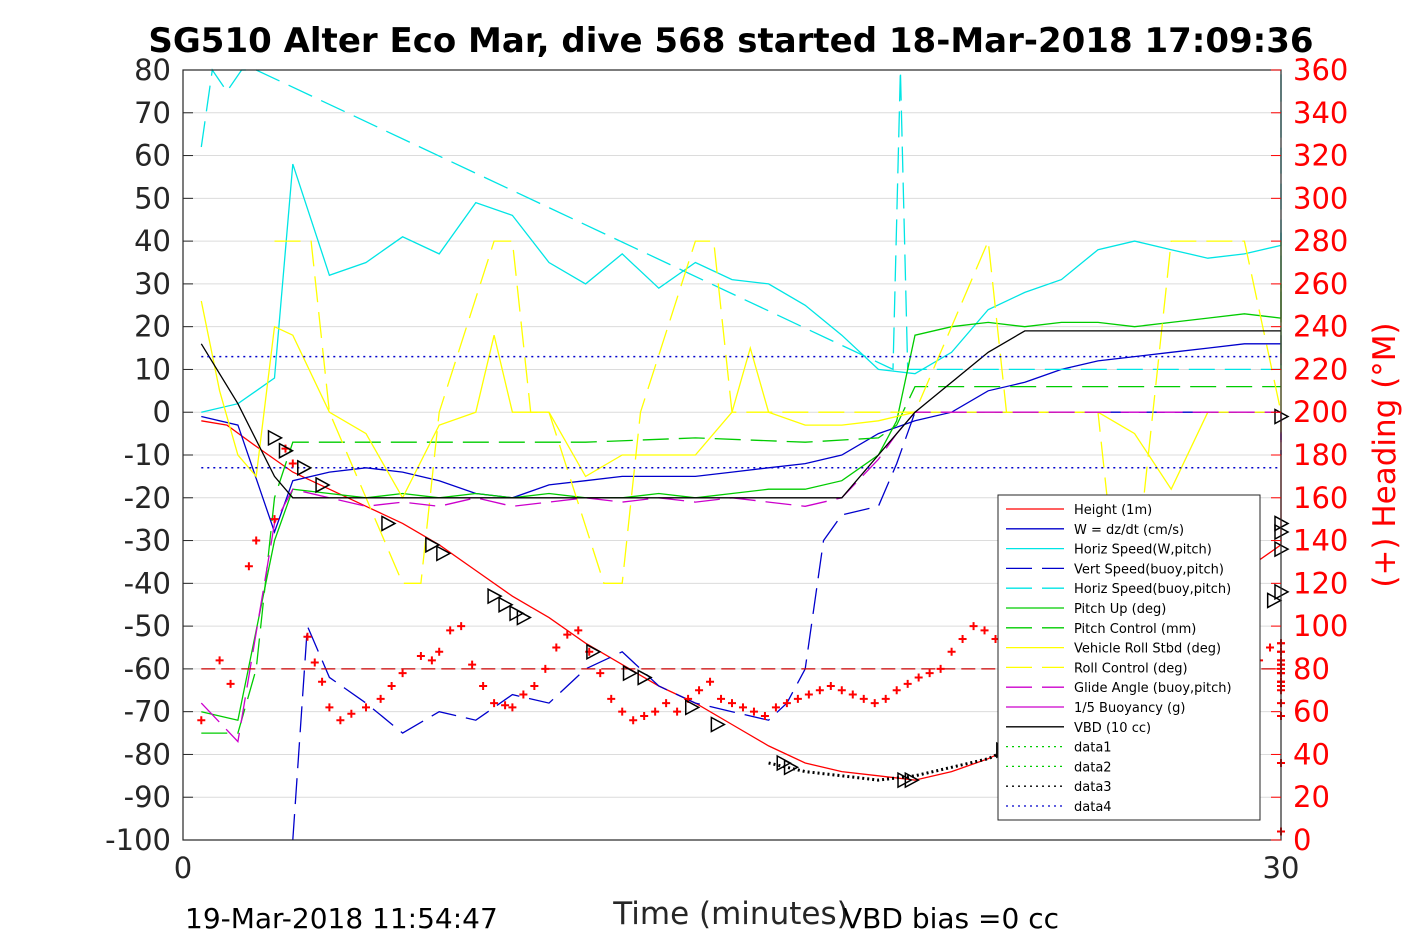  Describe the element at coordinates (1320, 198) in the screenshot. I see `y2-tick-label: 300` at that location.